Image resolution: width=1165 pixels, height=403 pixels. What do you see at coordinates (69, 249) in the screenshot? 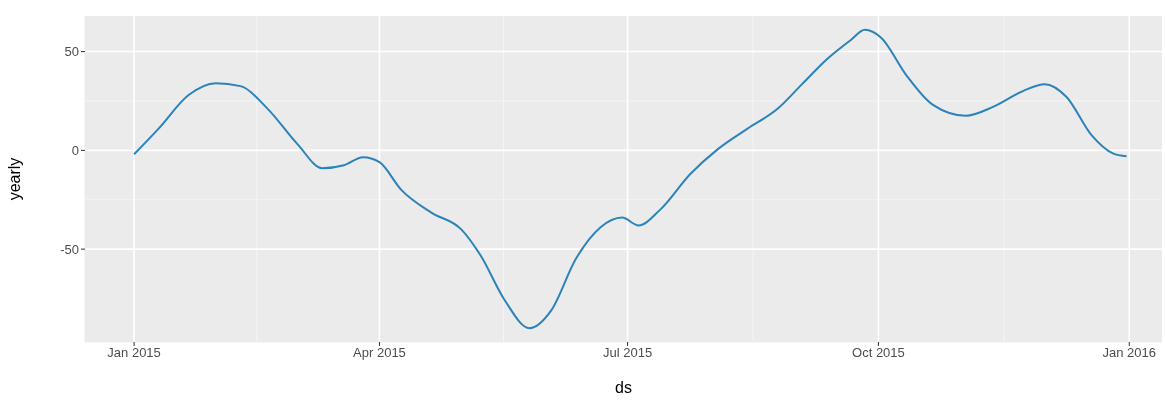
I see `y-tick-label: -50` at bounding box center [69, 249].